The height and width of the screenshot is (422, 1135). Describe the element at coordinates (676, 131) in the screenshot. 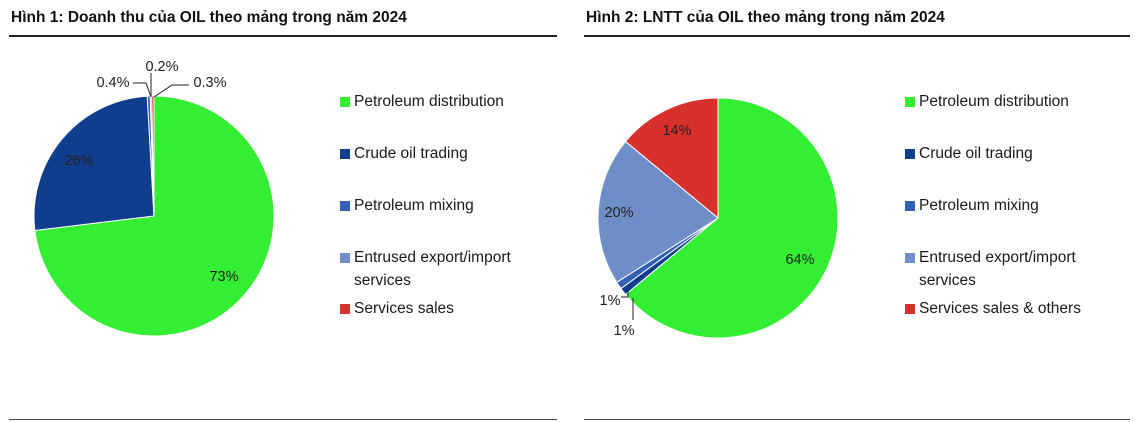

I see `data-label-services-sales-others: 14%` at that location.